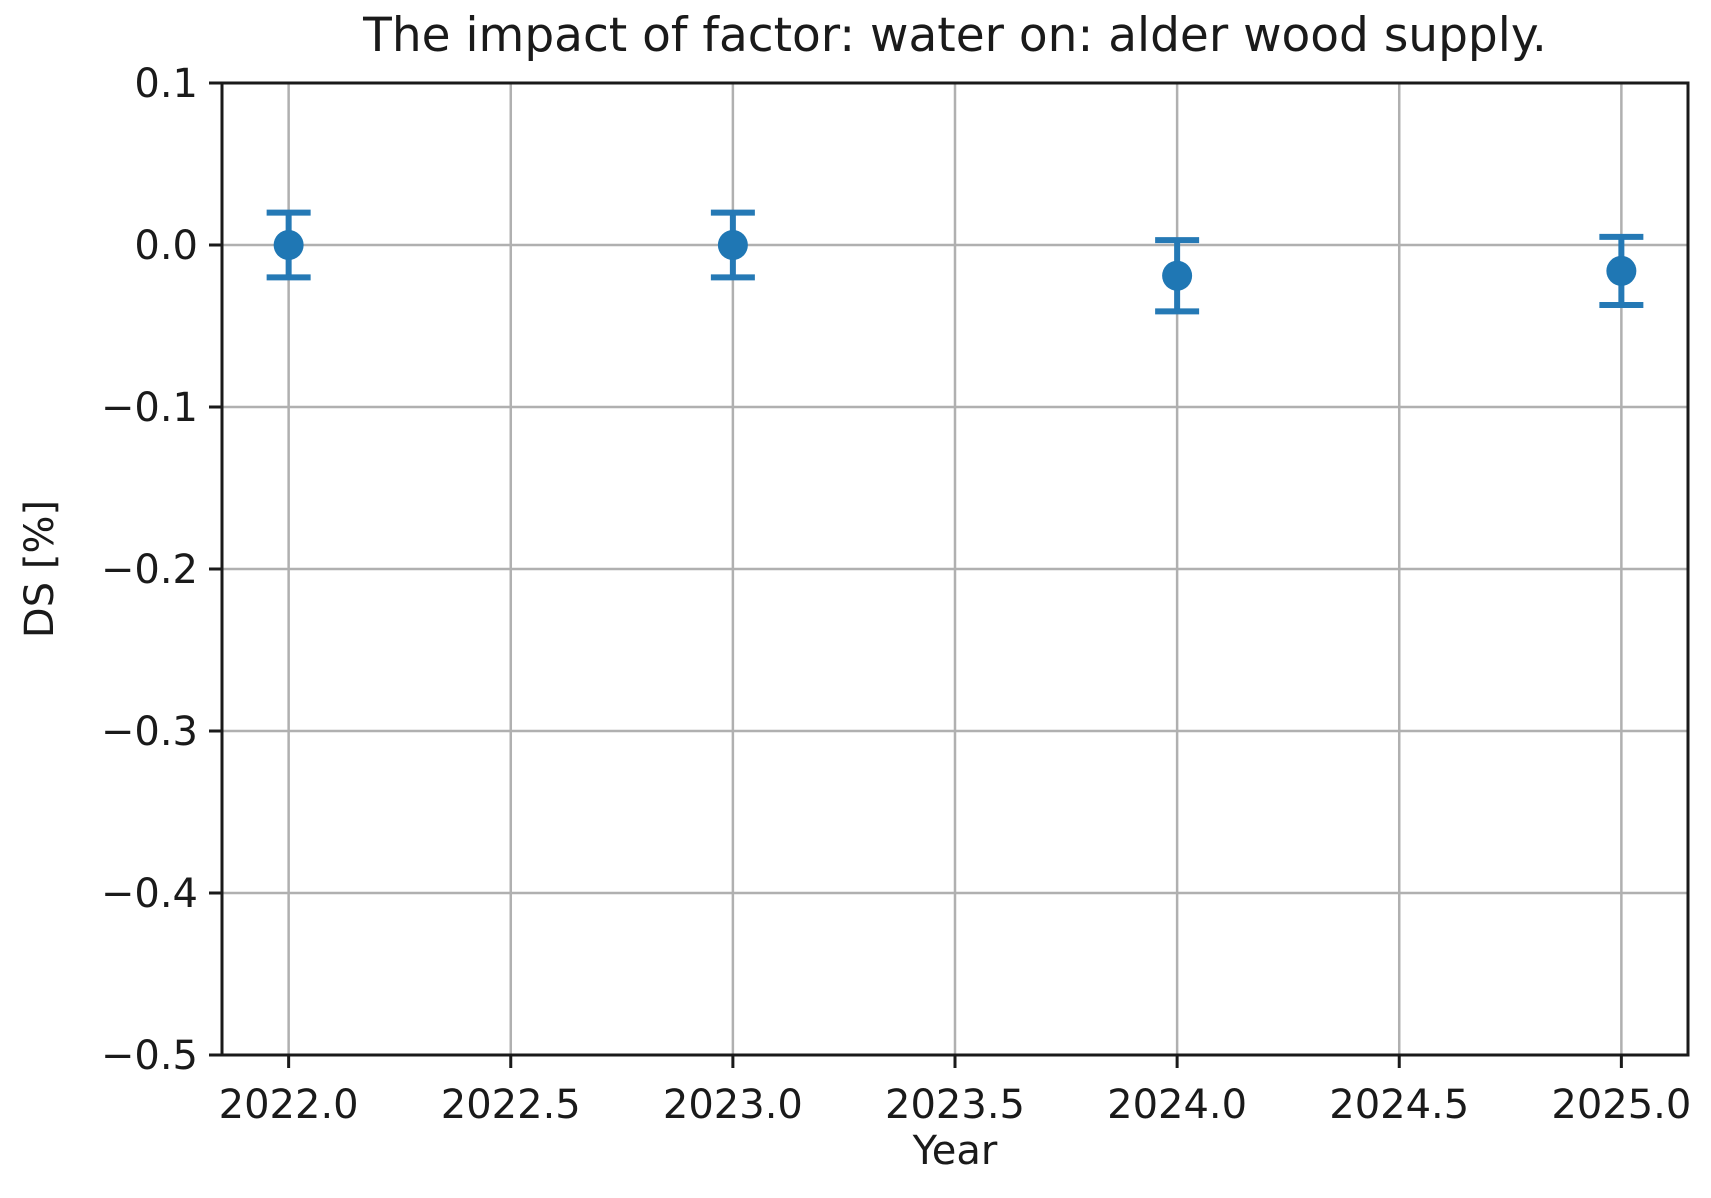 The height and width of the screenshot is (1198, 1711). I want to click on x-tick-label: 2023.0, so click(733, 1105).